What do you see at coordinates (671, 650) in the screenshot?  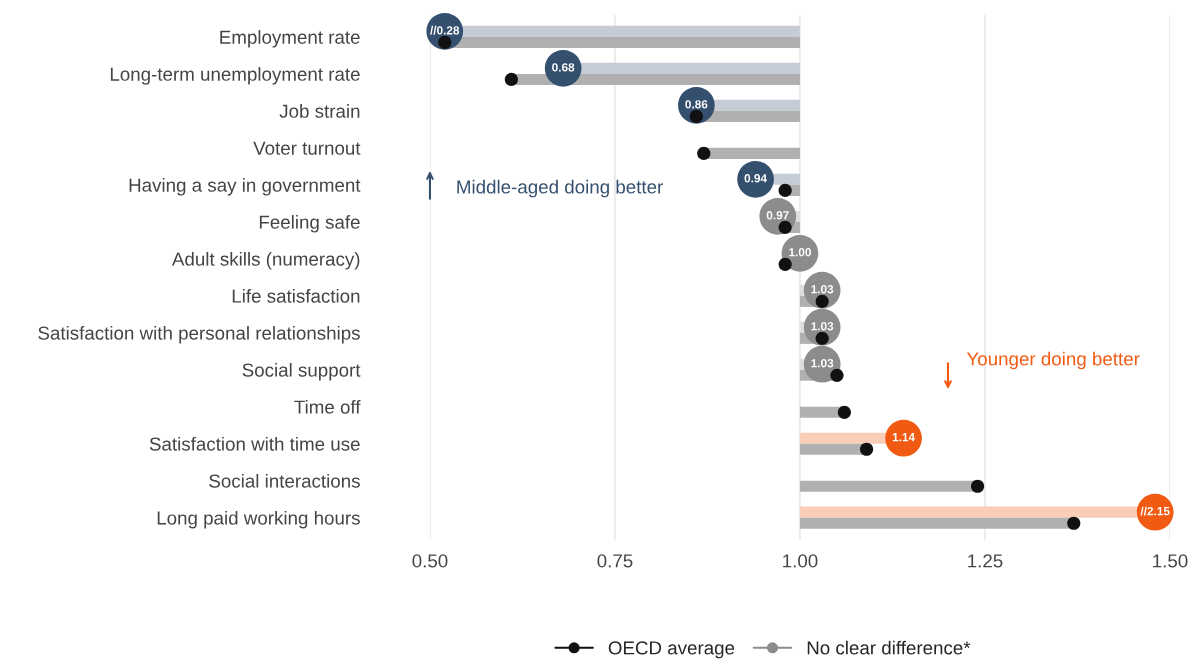 I see `legend-label: OECD average` at bounding box center [671, 650].